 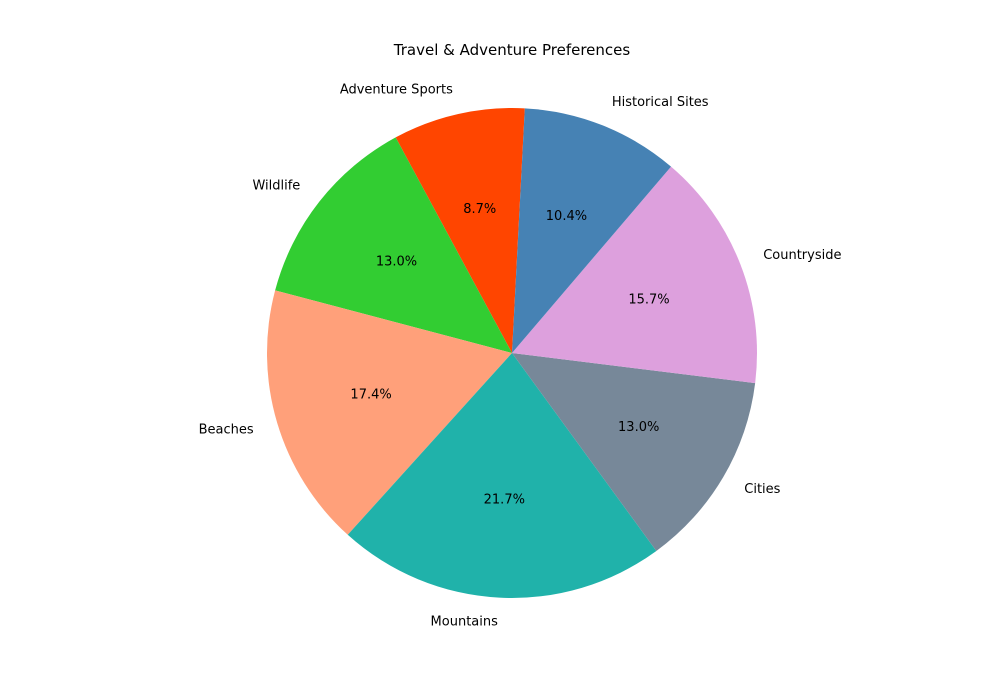 I want to click on pie-slice-historical-sites, so click(x=592, y=231).